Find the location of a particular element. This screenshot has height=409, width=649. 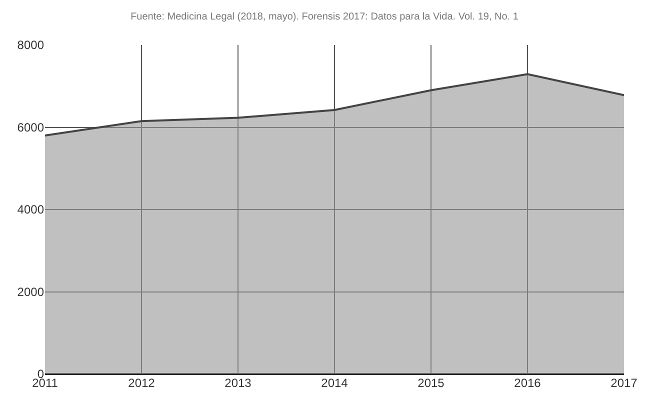

y-tick-label: 4000 is located at coordinates (30, 209).